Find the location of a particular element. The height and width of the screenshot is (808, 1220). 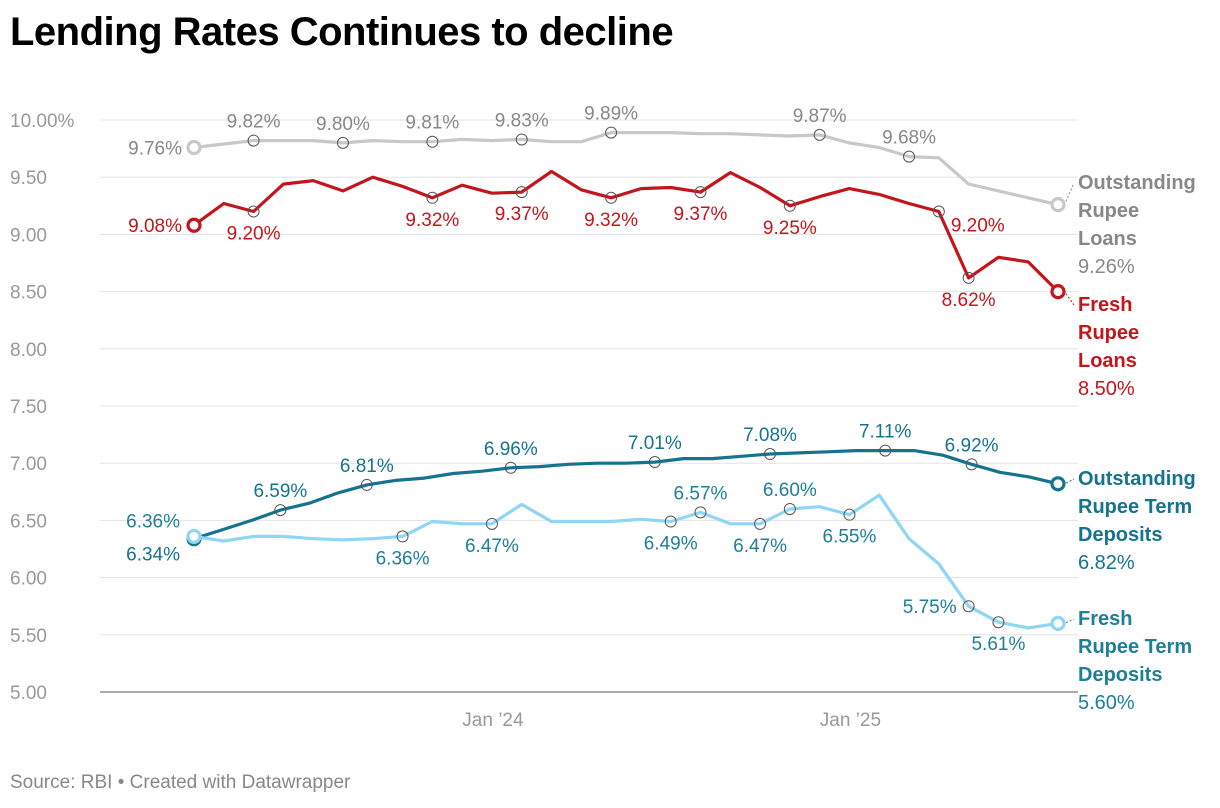

data-label: 9.20% is located at coordinates (978, 226).